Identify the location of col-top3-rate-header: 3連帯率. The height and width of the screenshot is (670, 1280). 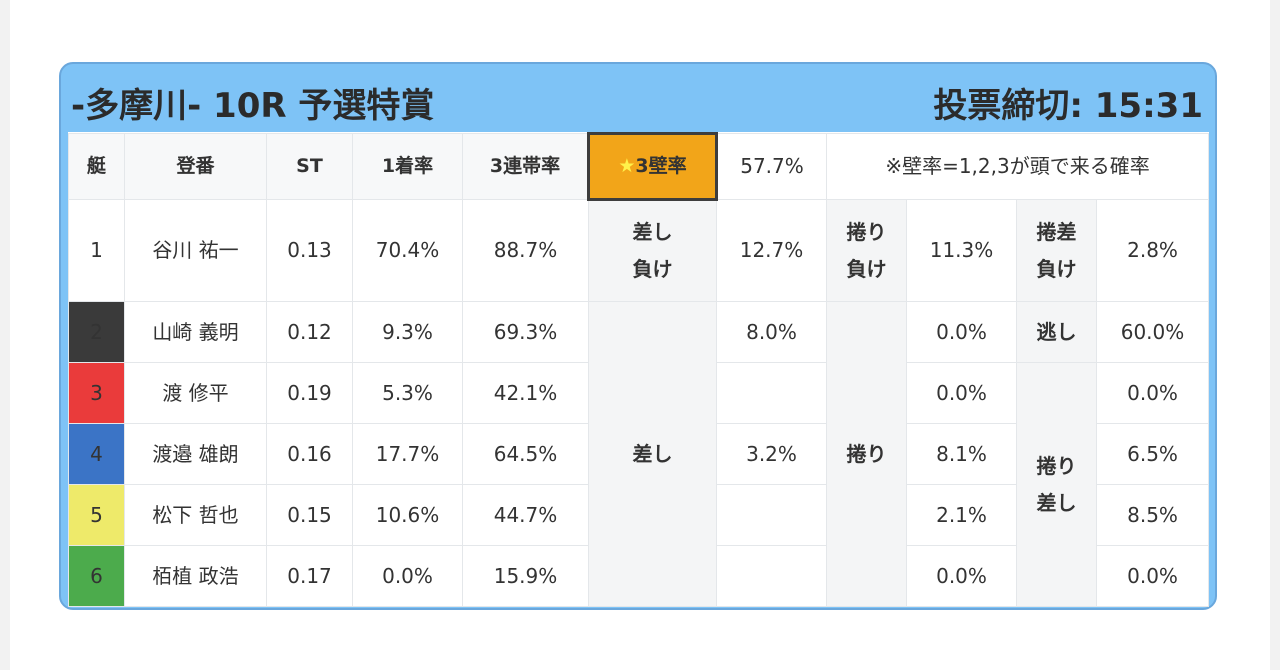
(525, 166).